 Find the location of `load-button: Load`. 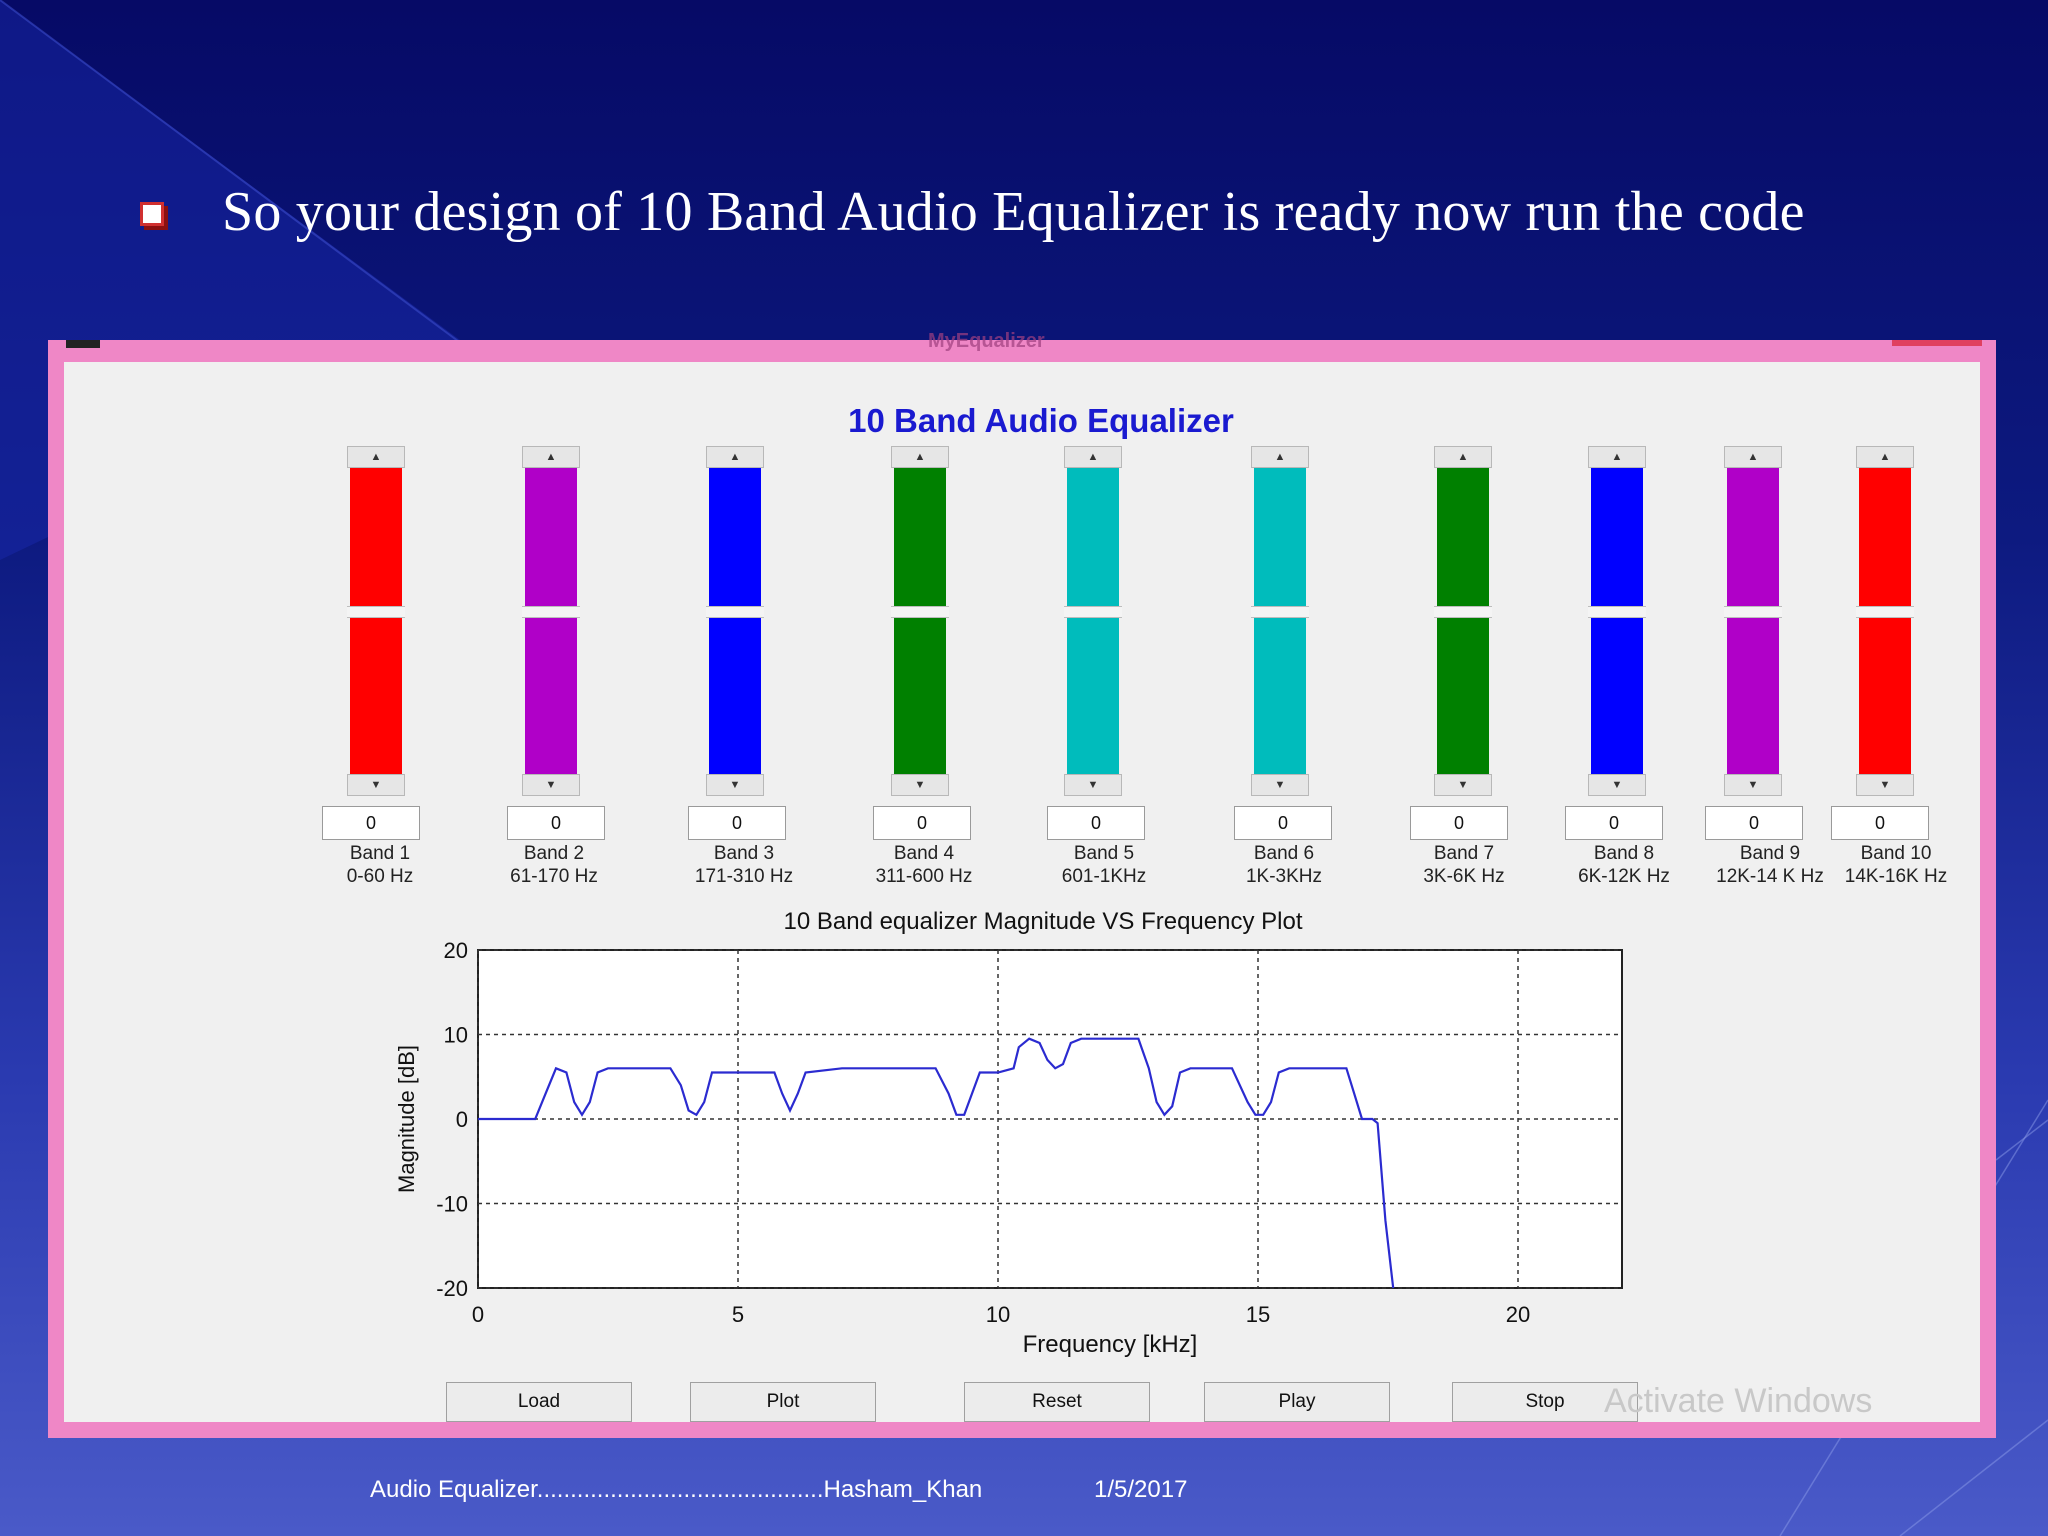

load-button: Load is located at coordinates (539, 1402).